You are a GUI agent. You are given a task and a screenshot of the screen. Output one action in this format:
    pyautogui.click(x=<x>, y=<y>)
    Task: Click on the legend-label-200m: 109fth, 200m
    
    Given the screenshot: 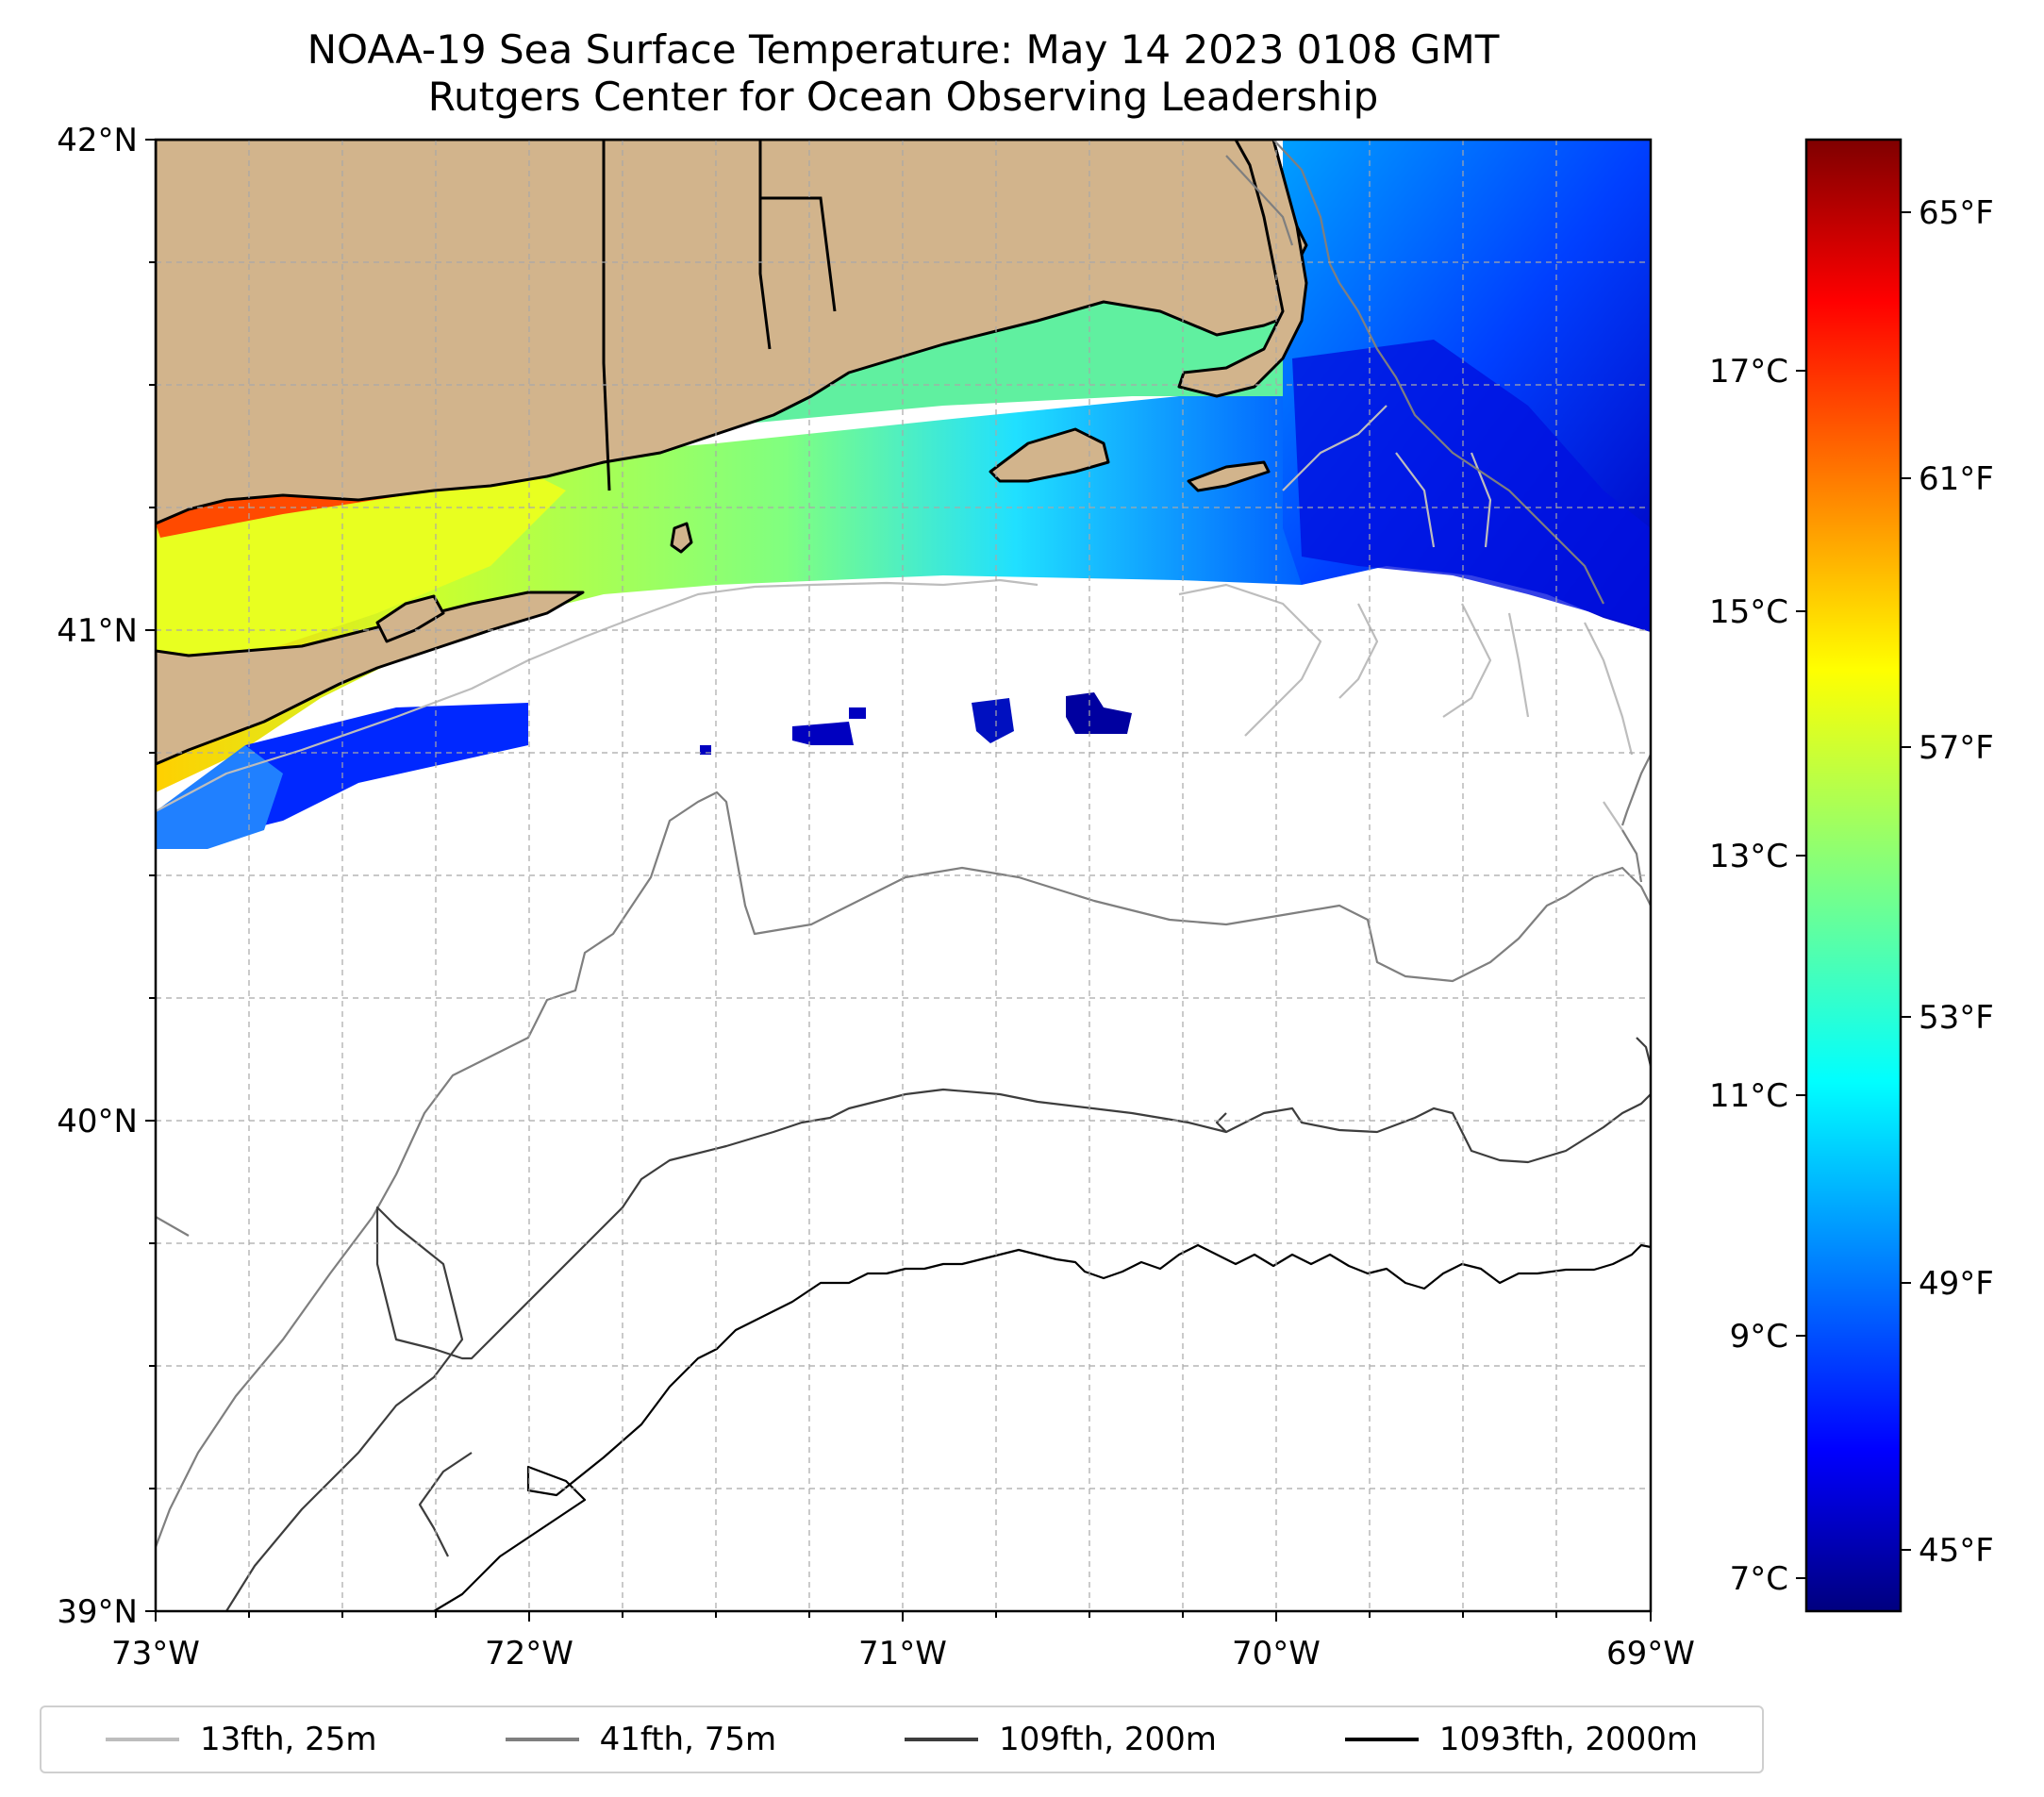 What is the action you would take?
    pyautogui.click(x=1108, y=1739)
    